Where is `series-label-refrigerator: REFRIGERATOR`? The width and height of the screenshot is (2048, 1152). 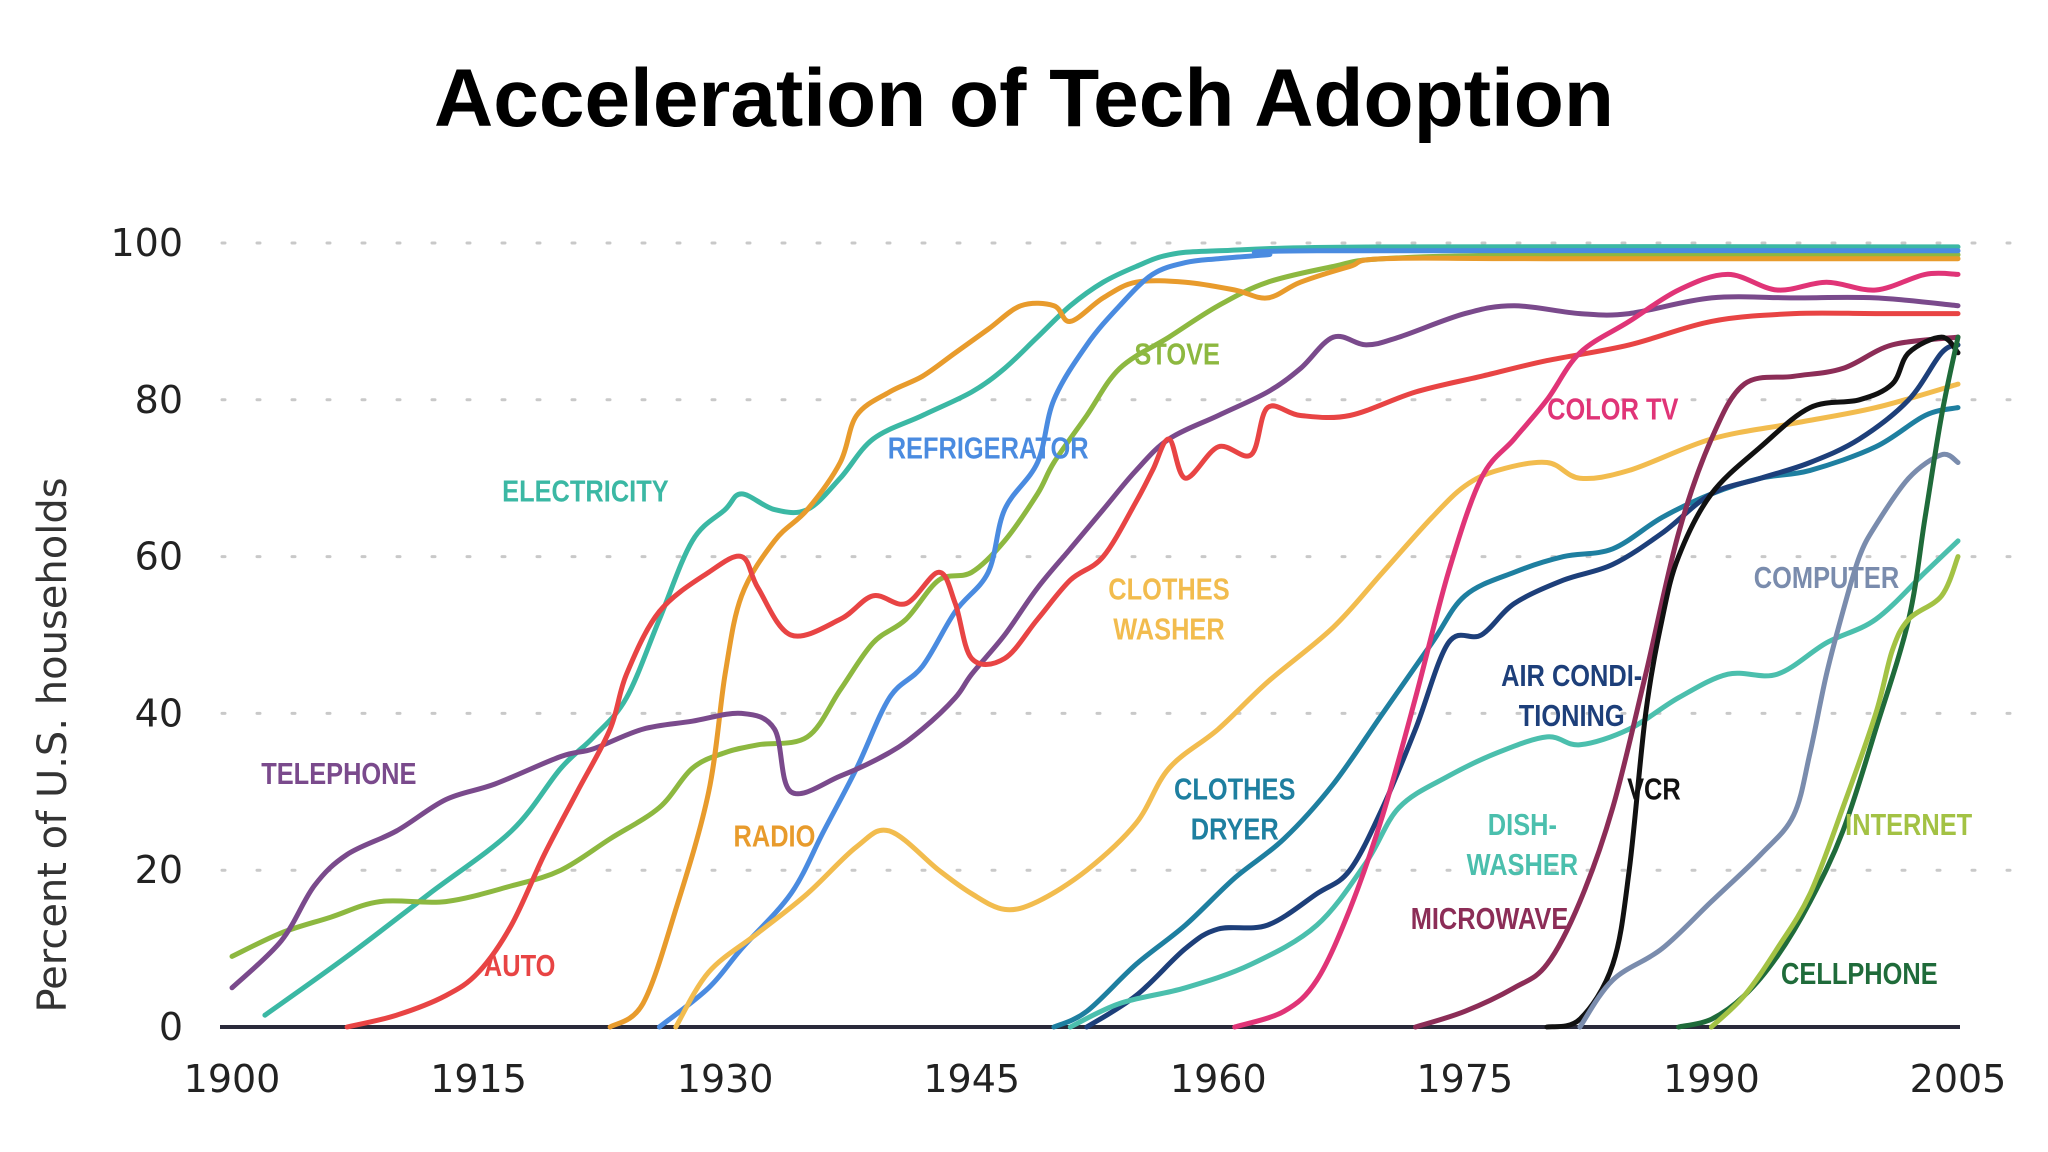 series-label-refrigerator: REFRIGERATOR is located at coordinates (988, 448).